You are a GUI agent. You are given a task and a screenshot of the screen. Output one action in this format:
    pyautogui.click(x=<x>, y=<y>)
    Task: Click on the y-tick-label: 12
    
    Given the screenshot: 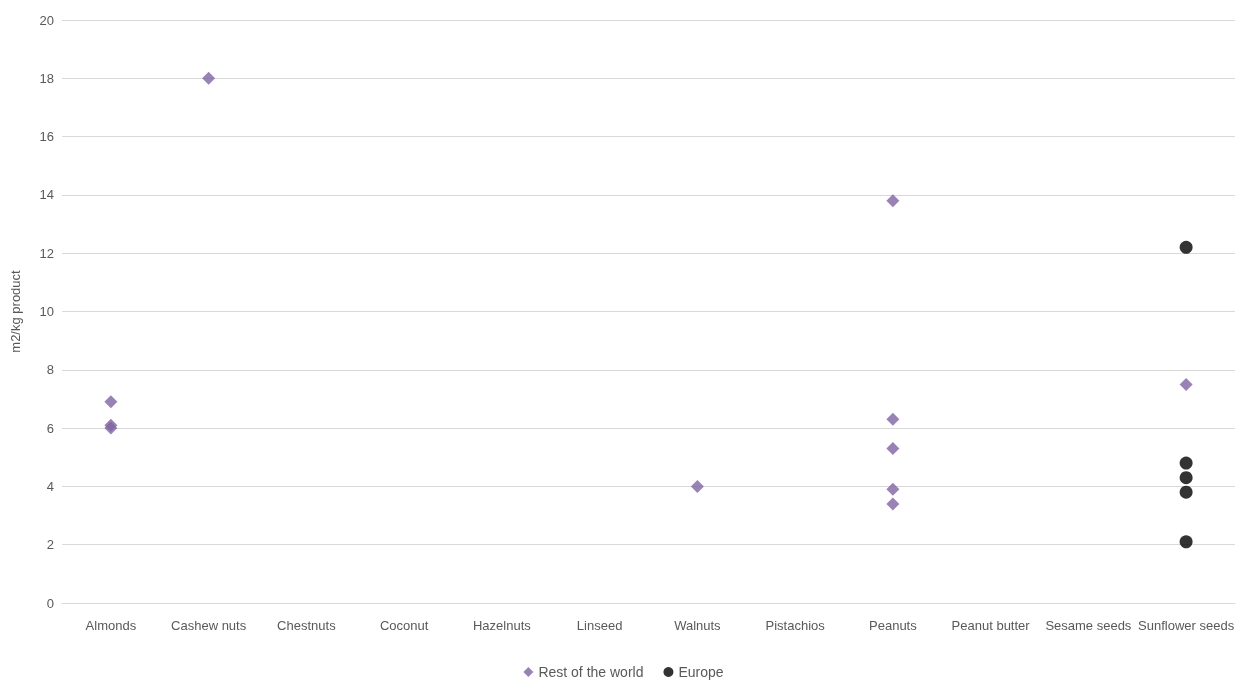 What is the action you would take?
    pyautogui.click(x=46, y=253)
    